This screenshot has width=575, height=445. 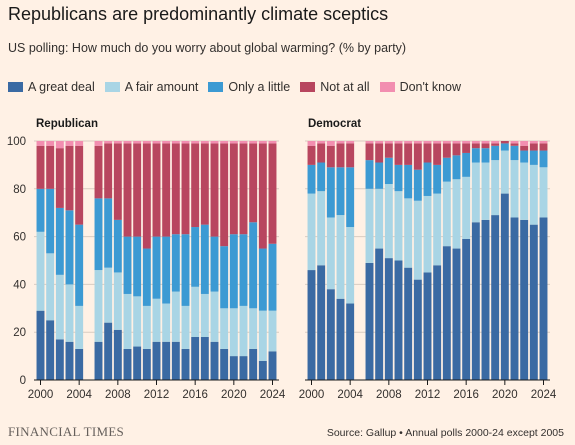 I want to click on bar-republican-2014-don-t-know, so click(x=175, y=142).